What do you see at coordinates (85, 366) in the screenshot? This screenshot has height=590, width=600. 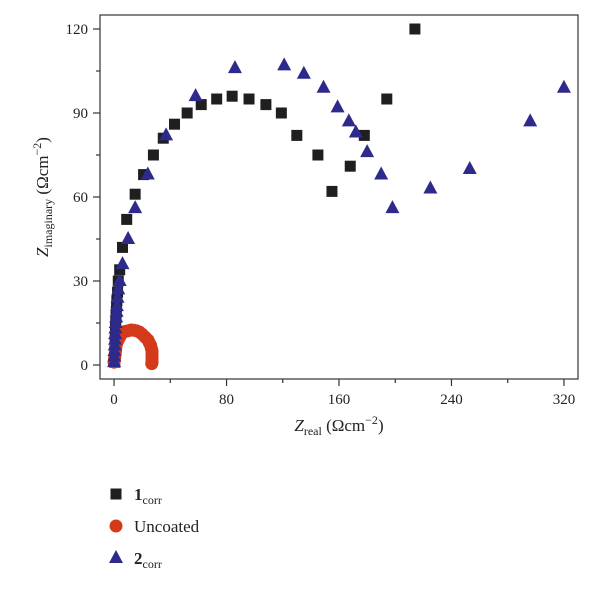 I see `y-tick-label: 0` at bounding box center [85, 366].